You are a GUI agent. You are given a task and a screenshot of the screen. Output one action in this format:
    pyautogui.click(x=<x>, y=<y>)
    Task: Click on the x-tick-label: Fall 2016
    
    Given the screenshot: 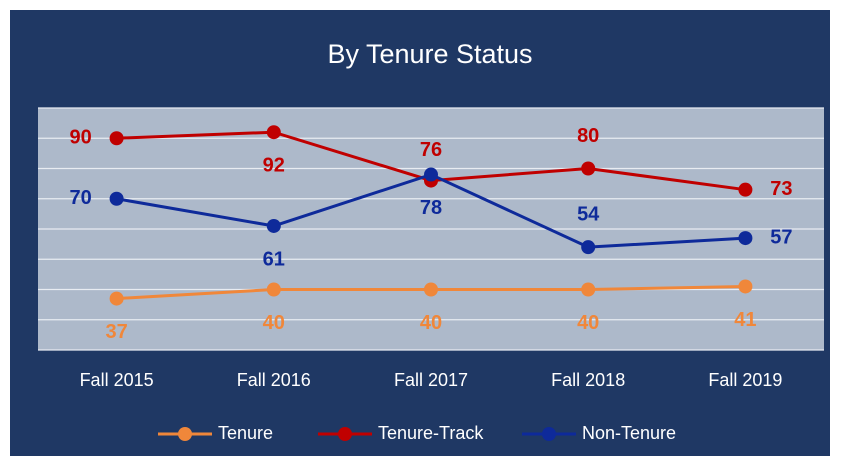 What is the action you would take?
    pyautogui.click(x=274, y=380)
    